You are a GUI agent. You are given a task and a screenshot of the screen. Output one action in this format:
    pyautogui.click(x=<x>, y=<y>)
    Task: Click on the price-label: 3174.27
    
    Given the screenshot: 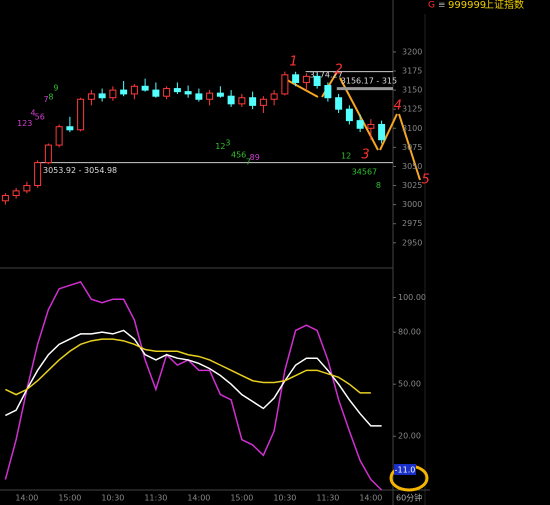 What is the action you would take?
    pyautogui.click(x=326, y=74)
    